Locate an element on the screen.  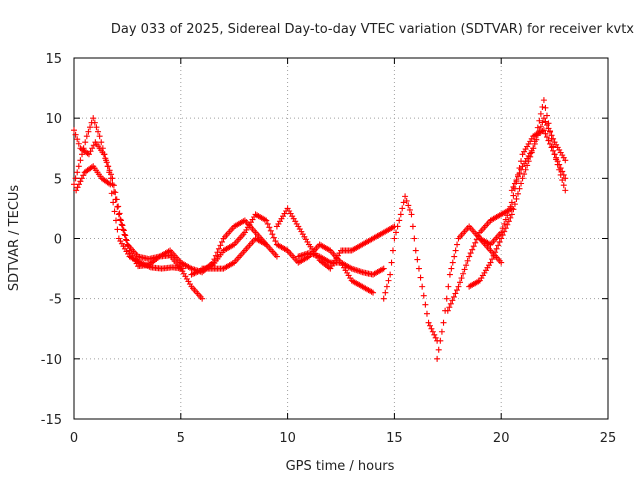
y-tick-label: 15 is located at coordinates (53, 59).